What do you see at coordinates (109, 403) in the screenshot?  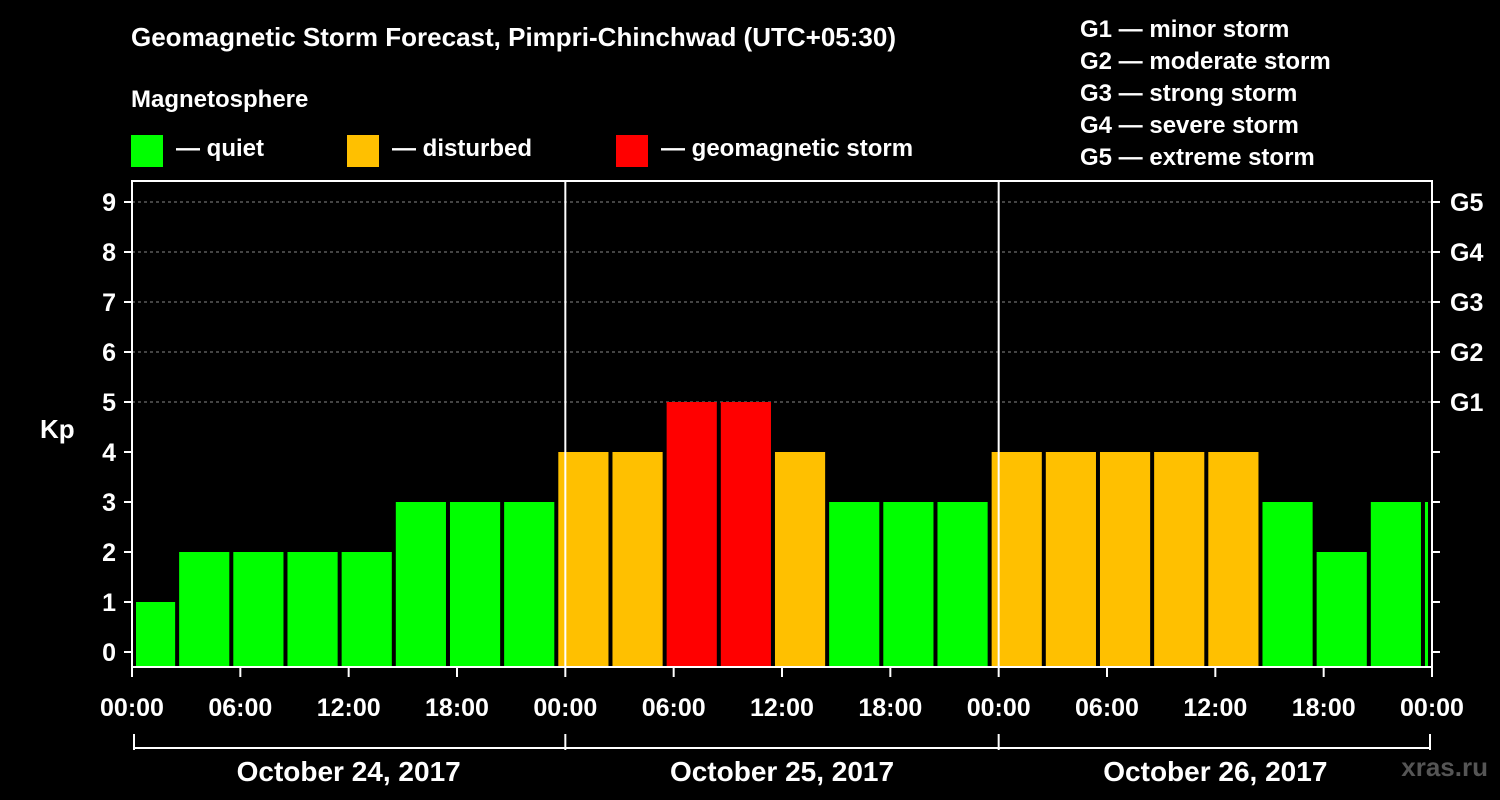 I see `y-tick-label: 5` at bounding box center [109, 403].